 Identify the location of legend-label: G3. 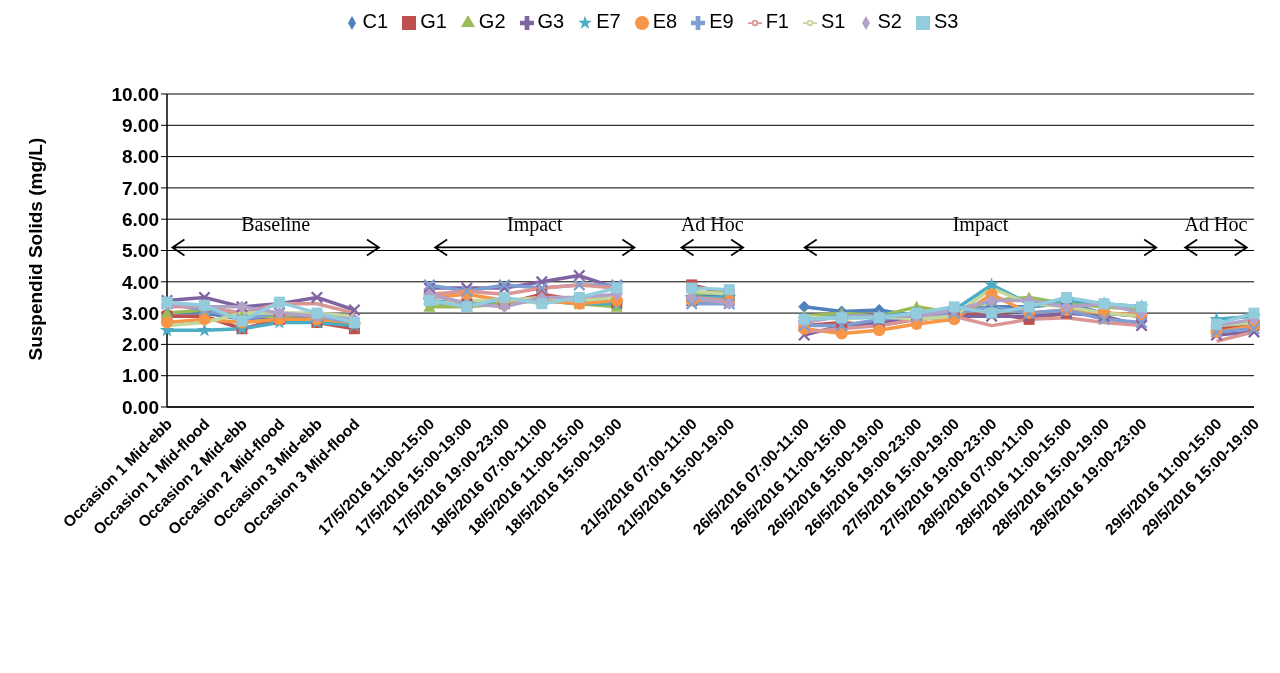
(551, 21).